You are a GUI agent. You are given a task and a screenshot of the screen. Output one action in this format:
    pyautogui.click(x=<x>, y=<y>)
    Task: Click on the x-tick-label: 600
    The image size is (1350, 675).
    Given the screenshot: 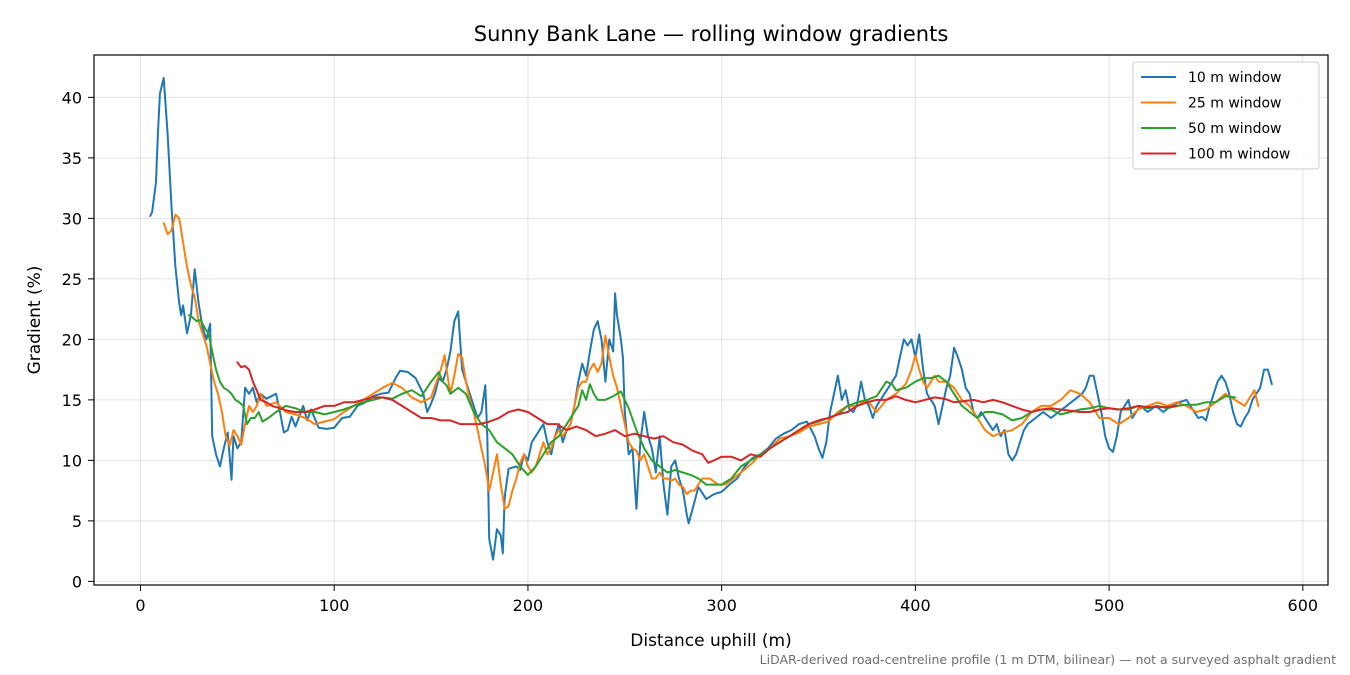 What is the action you would take?
    pyautogui.click(x=1303, y=605)
    